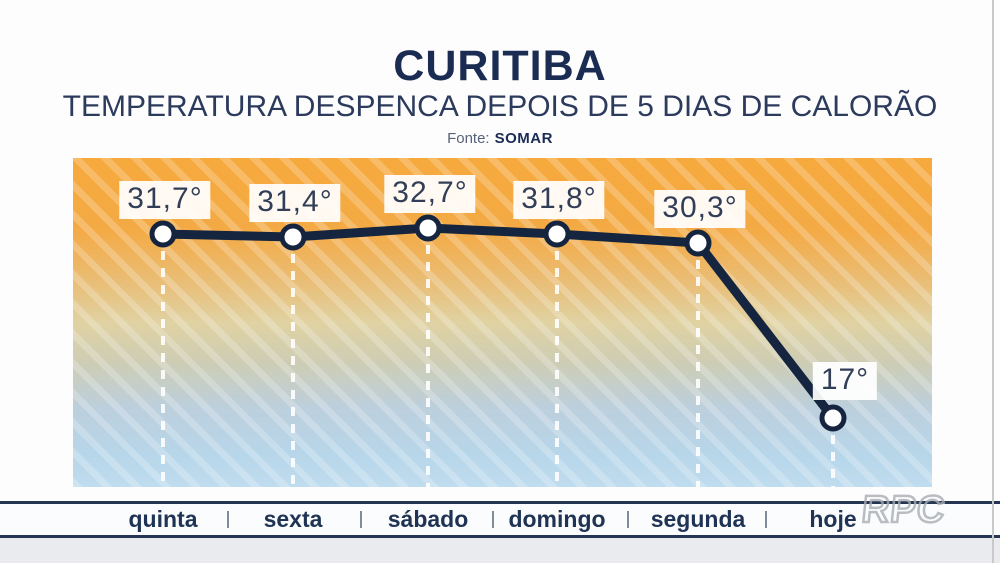 The width and height of the screenshot is (1000, 563). What do you see at coordinates (500, 519) in the screenshot?
I see `day-axis-strip: quinta sexta sábado domingo segunda hoje` at bounding box center [500, 519].